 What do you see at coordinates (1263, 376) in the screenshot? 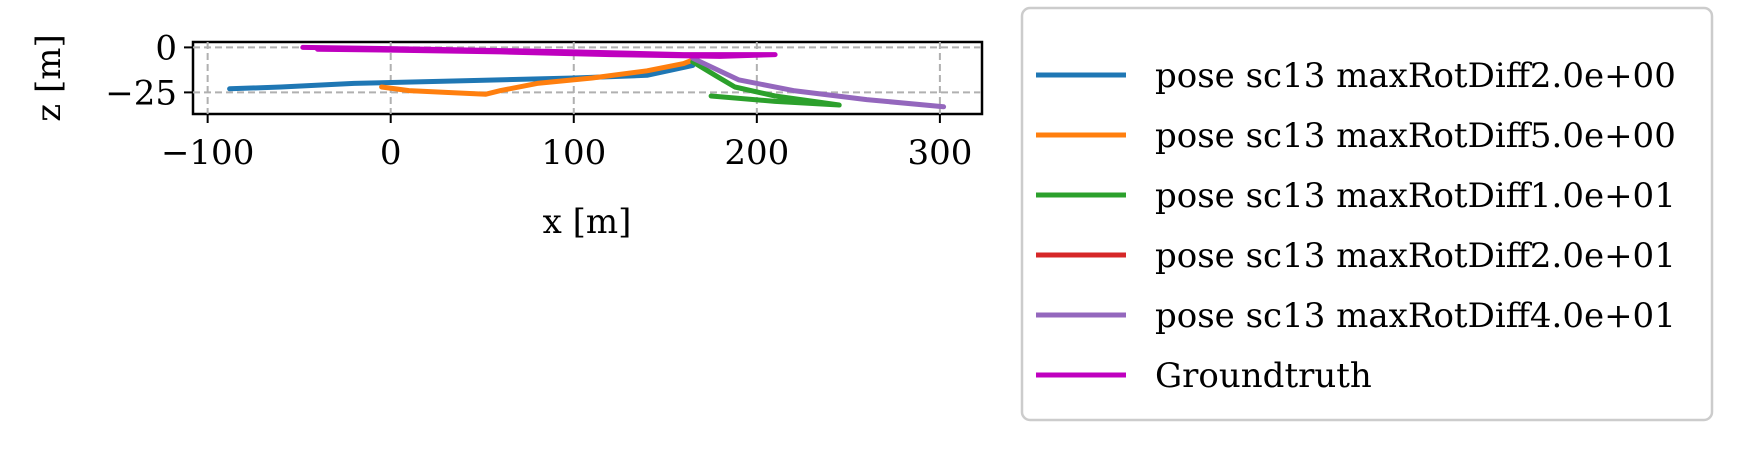
I see `legend-label-5: Groundtruth` at bounding box center [1263, 376].